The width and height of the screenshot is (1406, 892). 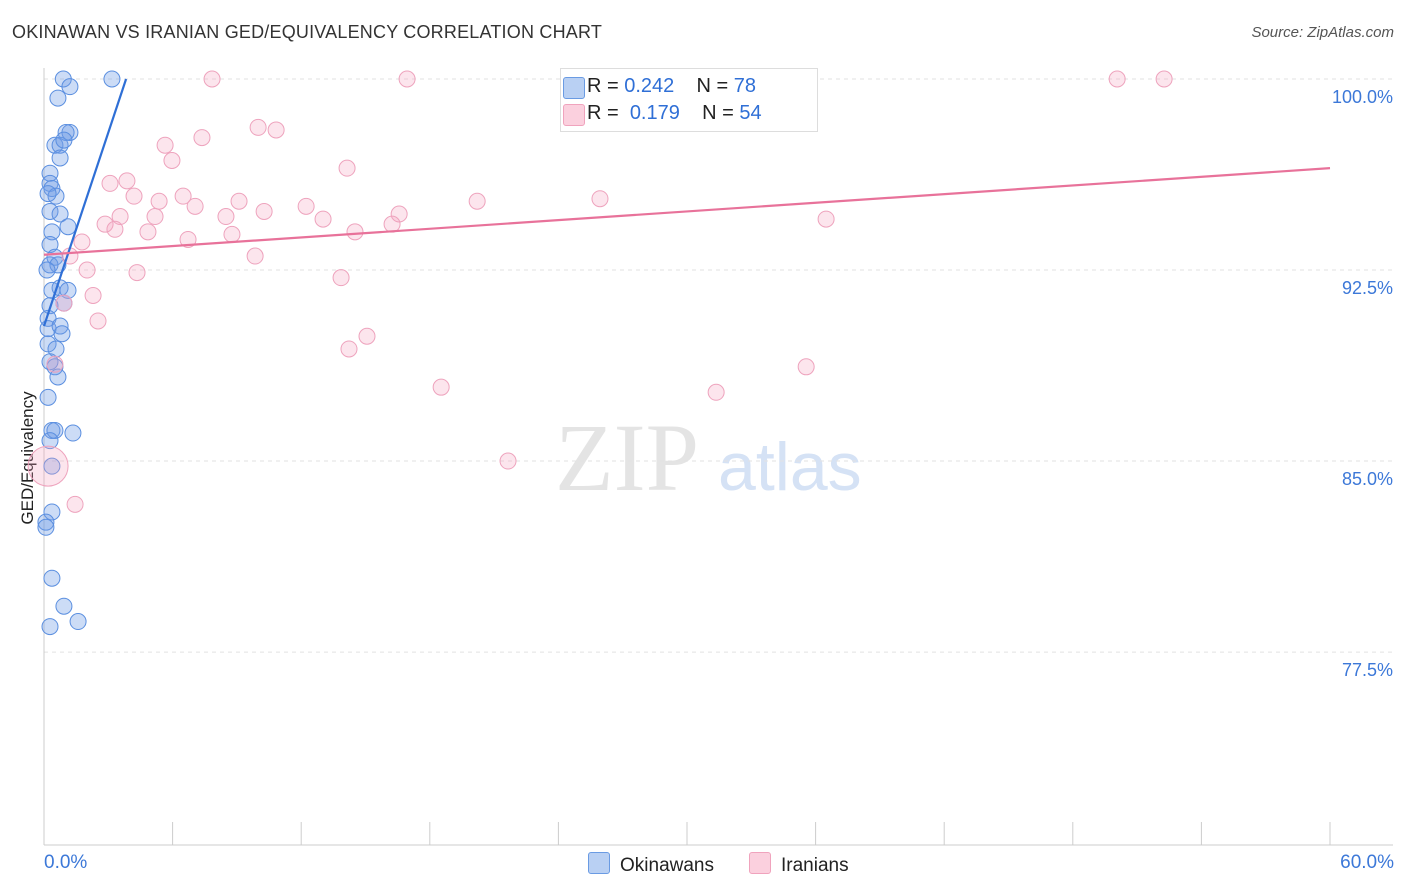 I want to click on watermark-zip: ZIP, so click(x=627, y=457).